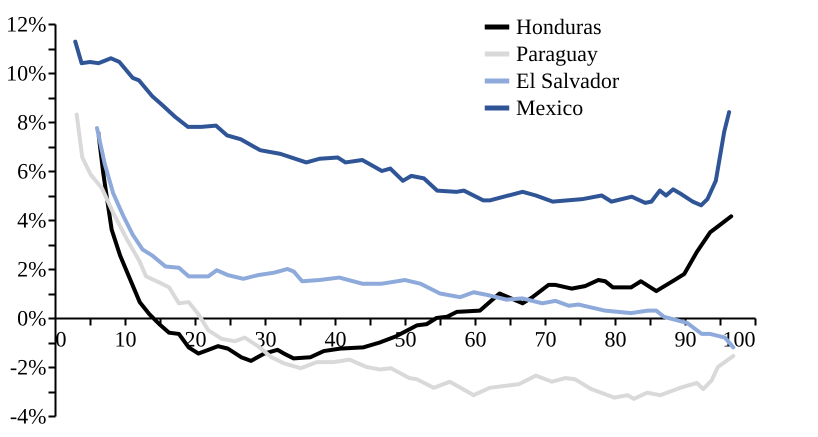  What do you see at coordinates (31, 318) in the screenshot?
I see `y-tick-label: 0%` at bounding box center [31, 318].